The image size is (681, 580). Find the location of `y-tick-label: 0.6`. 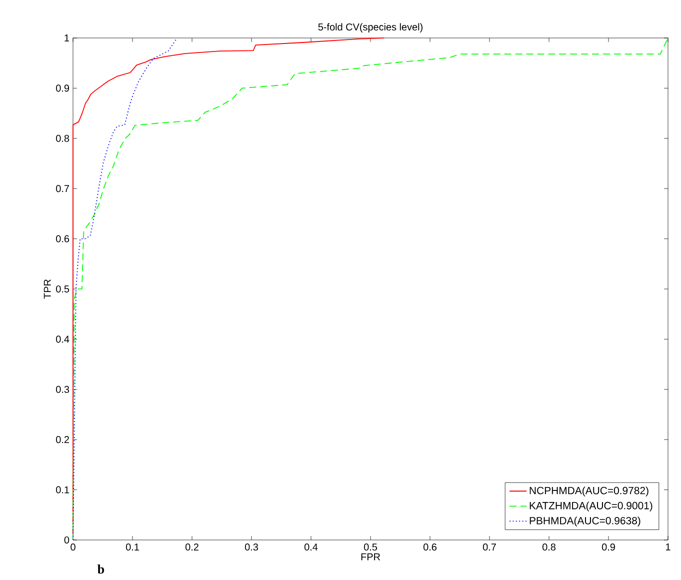

y-tick-label: 0.6 is located at coordinates (63, 238).